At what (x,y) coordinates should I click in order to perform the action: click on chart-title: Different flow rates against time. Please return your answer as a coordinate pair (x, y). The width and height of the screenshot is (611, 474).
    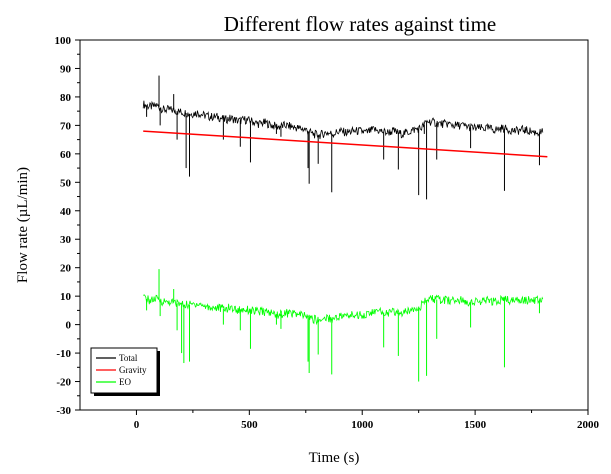
    Looking at the image, I should click on (360, 24).